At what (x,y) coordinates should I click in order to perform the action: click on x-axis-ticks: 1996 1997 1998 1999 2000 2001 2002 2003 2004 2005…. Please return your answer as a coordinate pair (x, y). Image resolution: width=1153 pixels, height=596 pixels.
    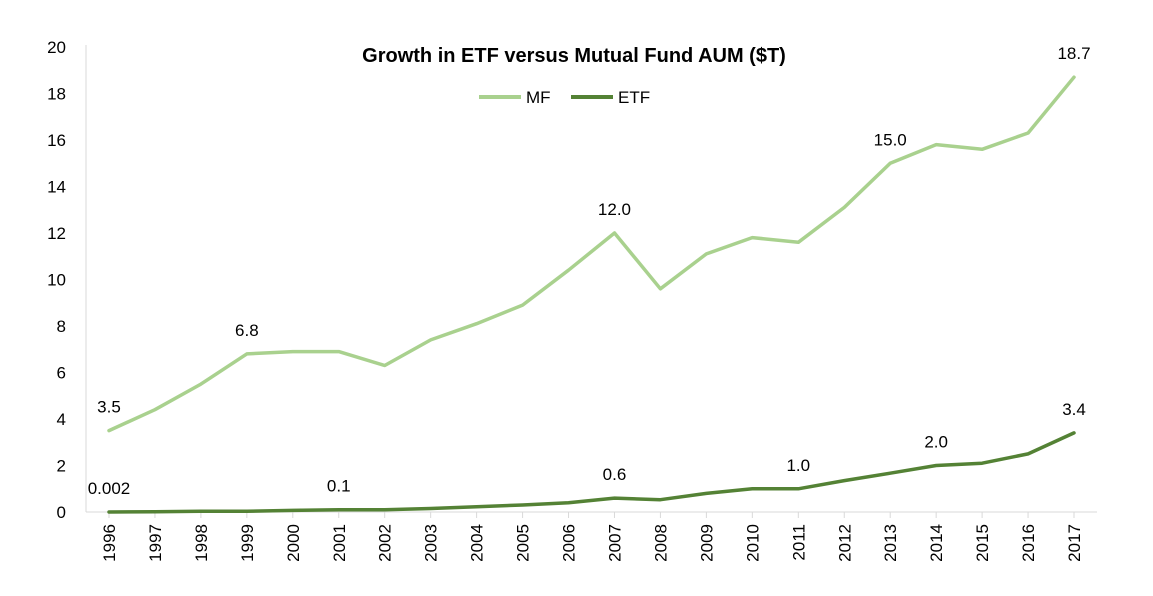
    Looking at the image, I should click on (592, 537).